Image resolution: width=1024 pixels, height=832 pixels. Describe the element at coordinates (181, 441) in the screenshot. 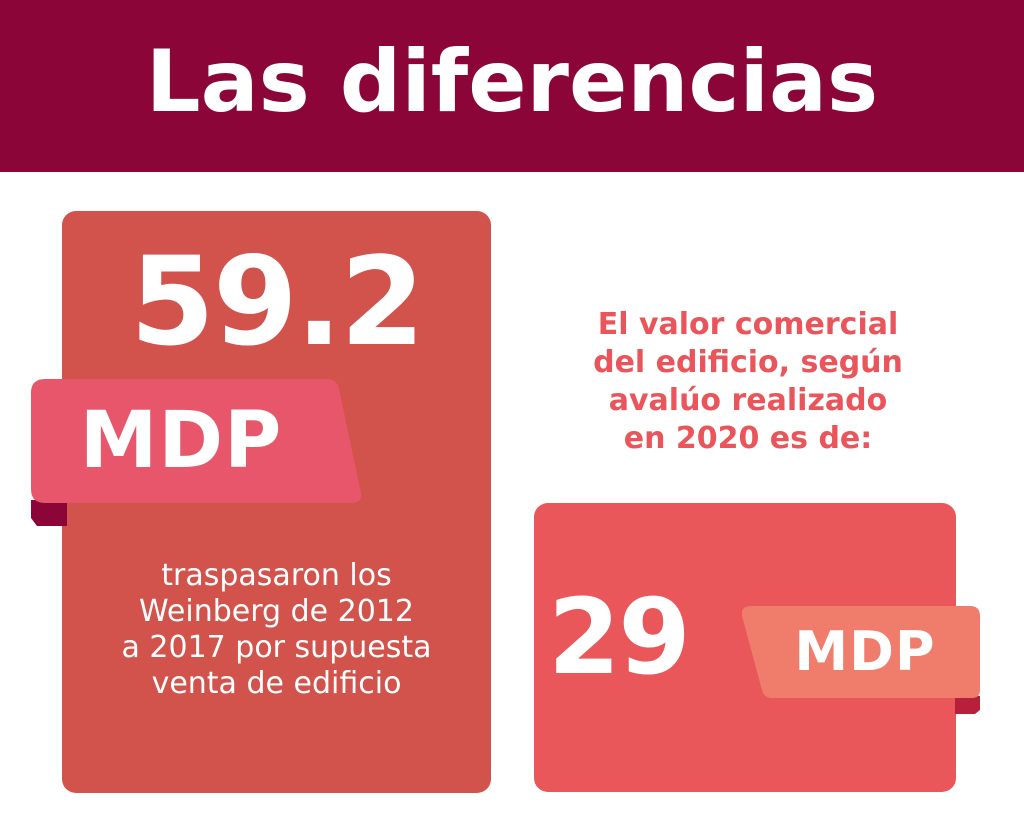

I see `left-unit-label: MDP` at that location.